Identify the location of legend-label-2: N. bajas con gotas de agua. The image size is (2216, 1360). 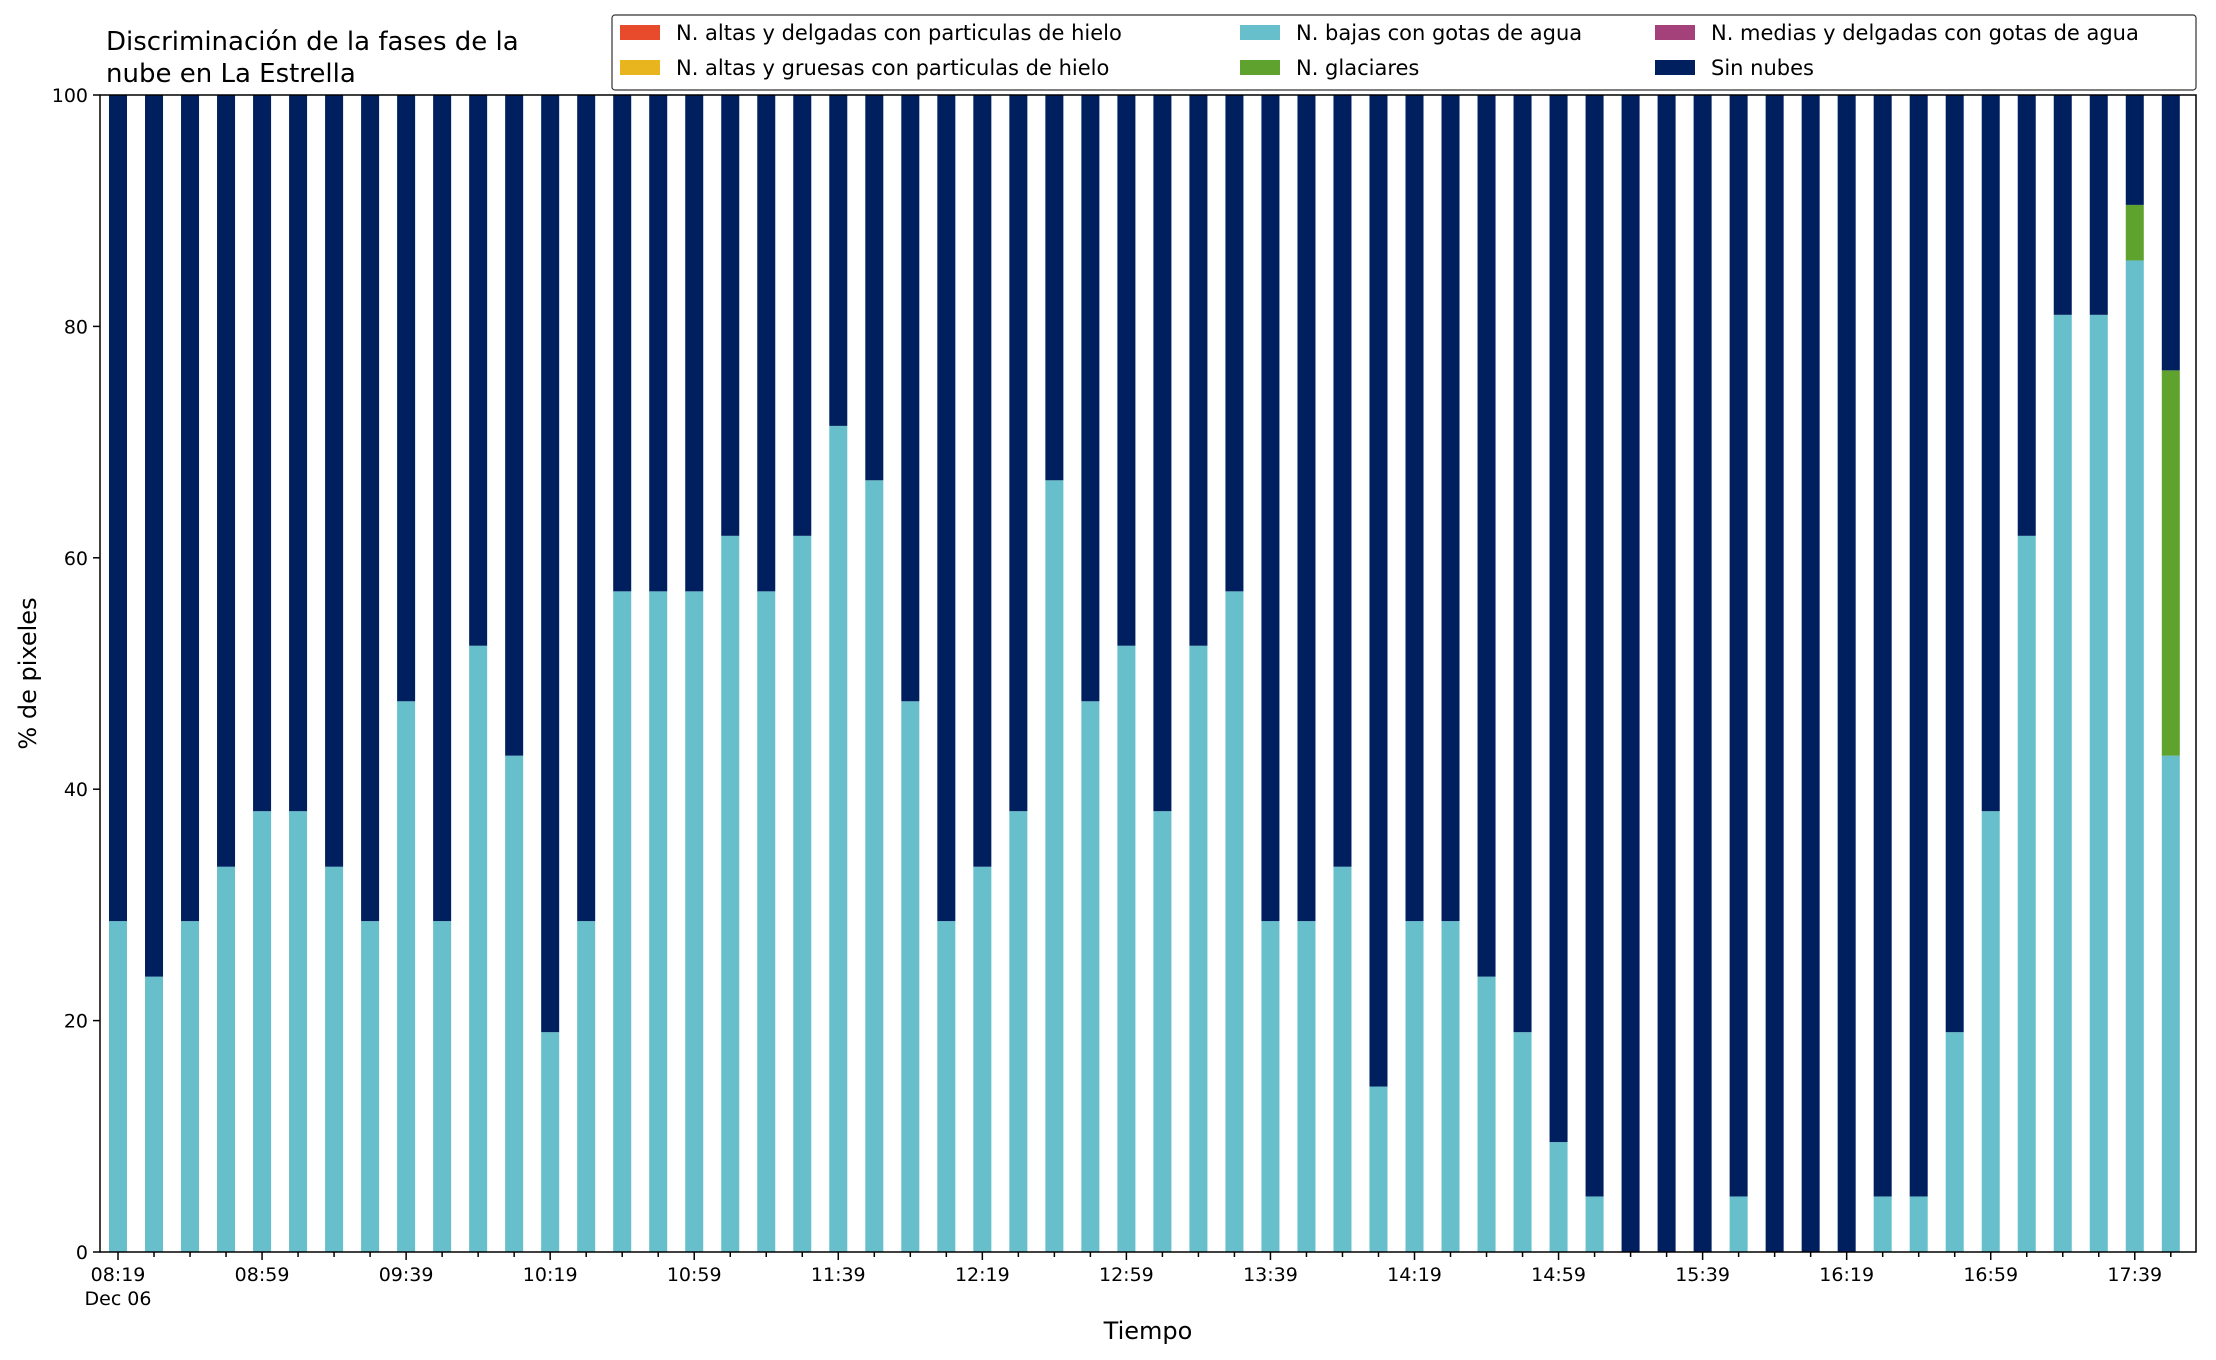
(1439, 33).